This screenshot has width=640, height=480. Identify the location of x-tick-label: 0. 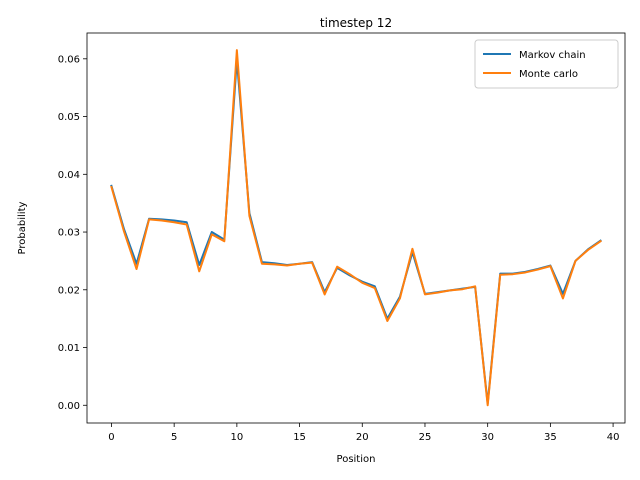
(111, 437).